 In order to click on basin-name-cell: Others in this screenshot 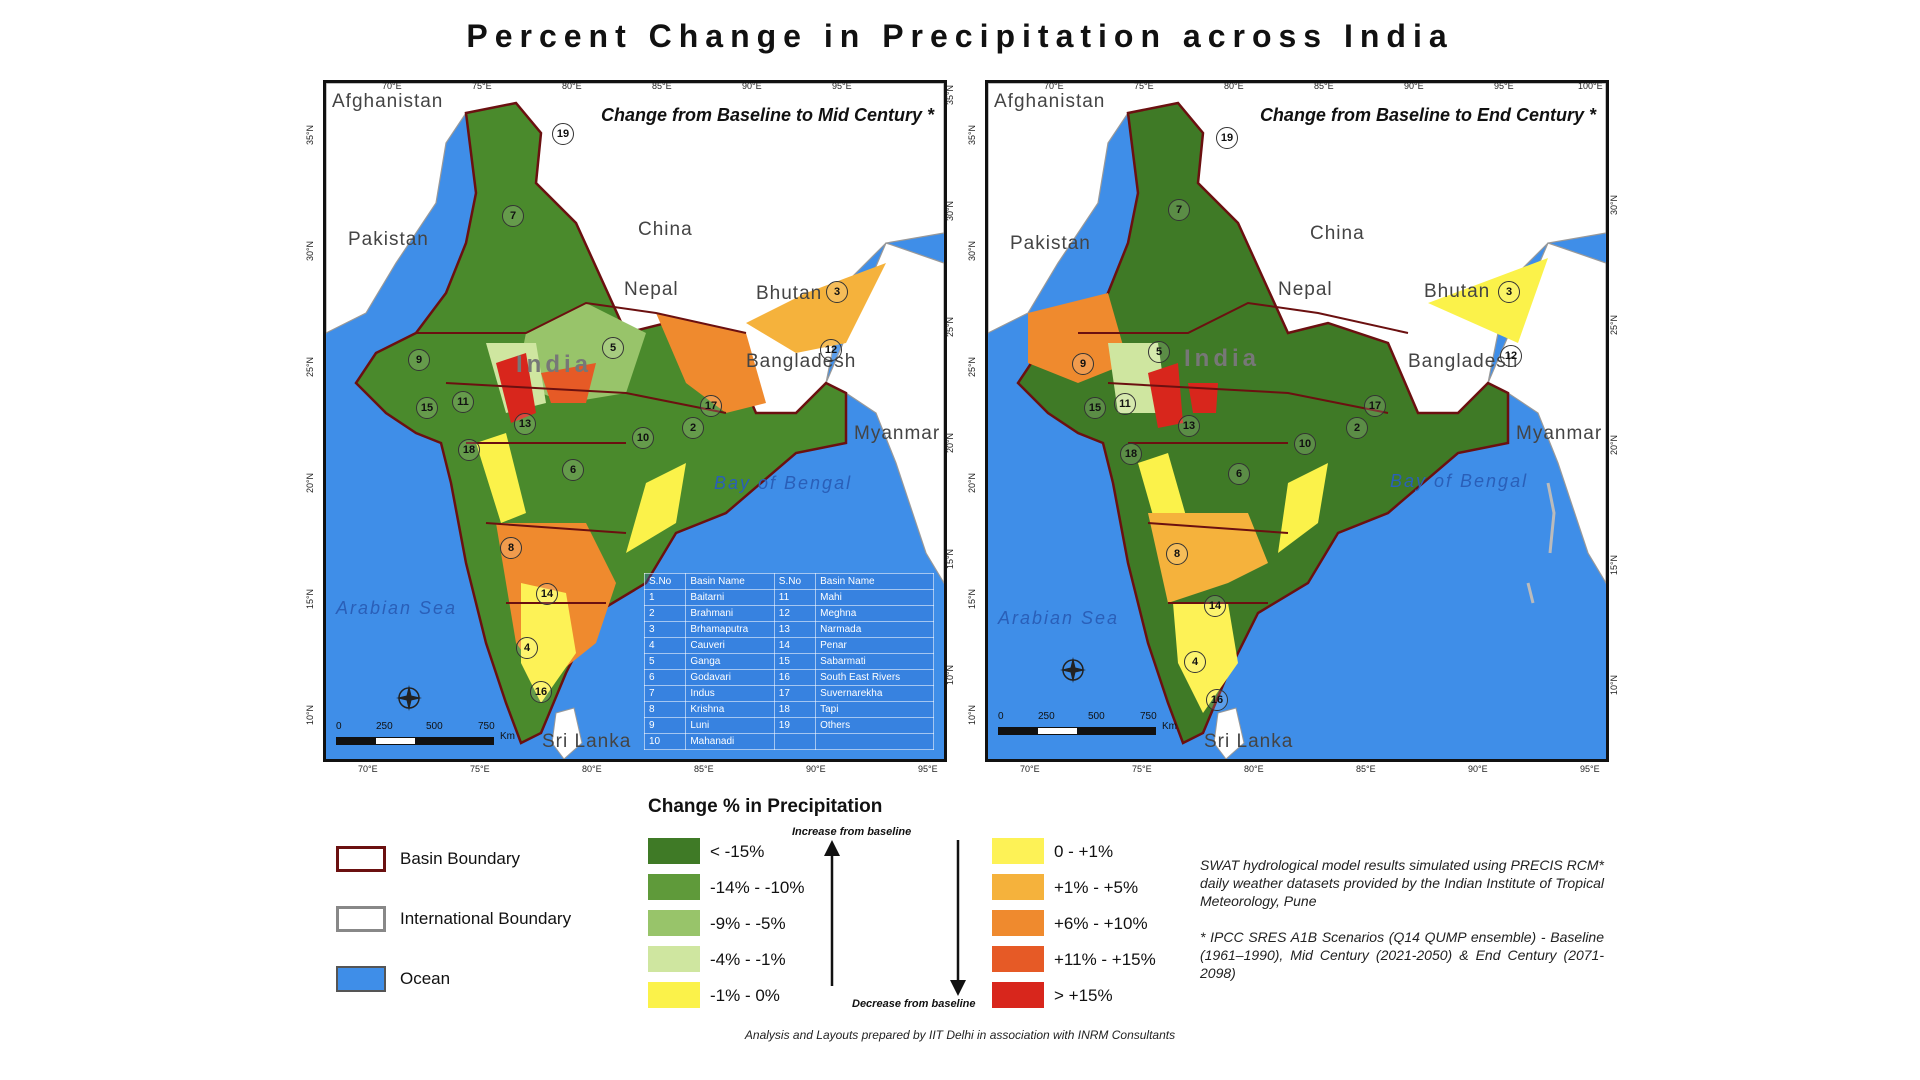, I will do `click(874, 725)`.